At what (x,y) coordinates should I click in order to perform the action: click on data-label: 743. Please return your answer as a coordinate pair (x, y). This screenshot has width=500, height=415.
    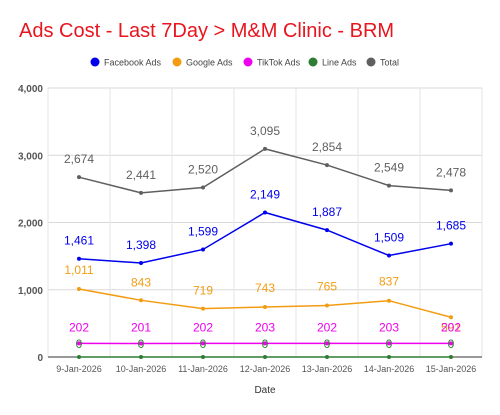
    Looking at the image, I should click on (265, 288).